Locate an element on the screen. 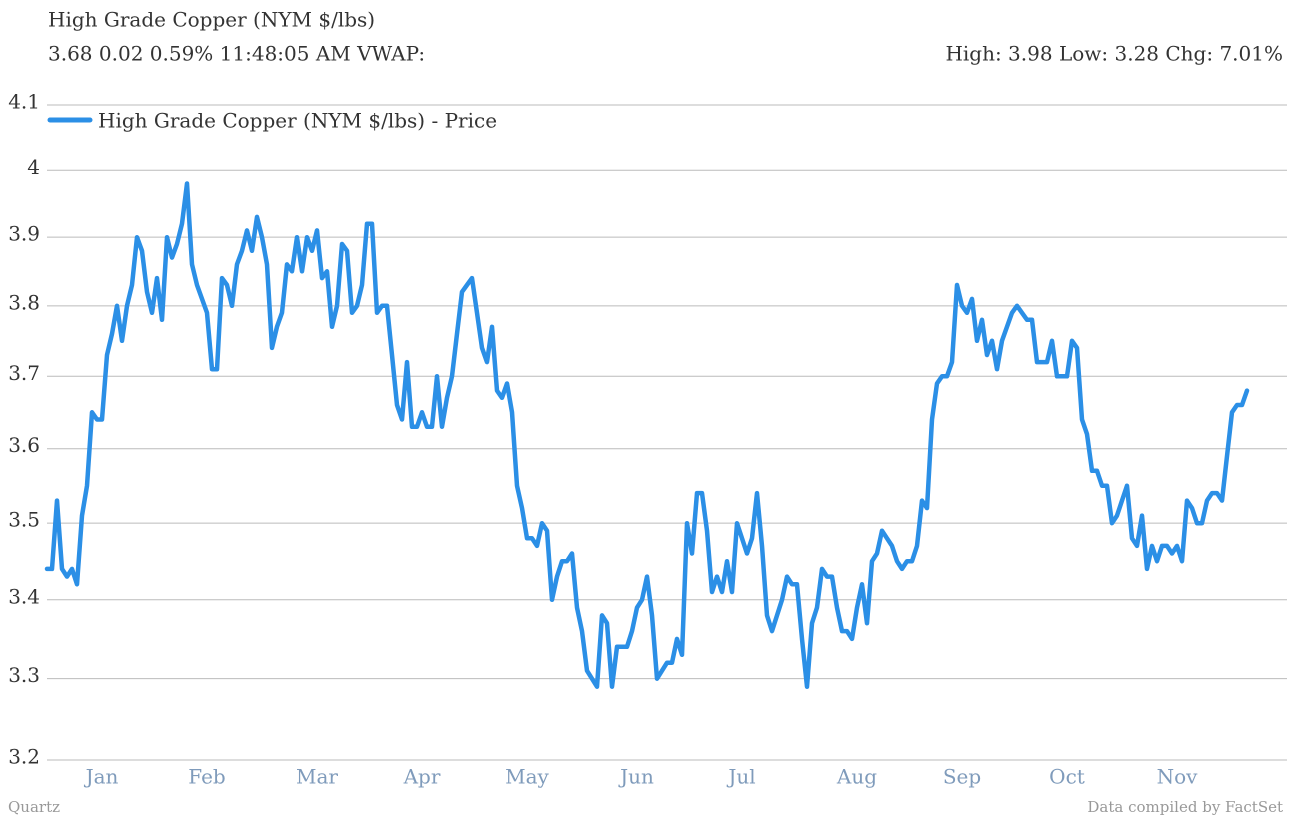 This screenshot has height=826, width=1291. x-tick-label: Jul is located at coordinates (740, 777).